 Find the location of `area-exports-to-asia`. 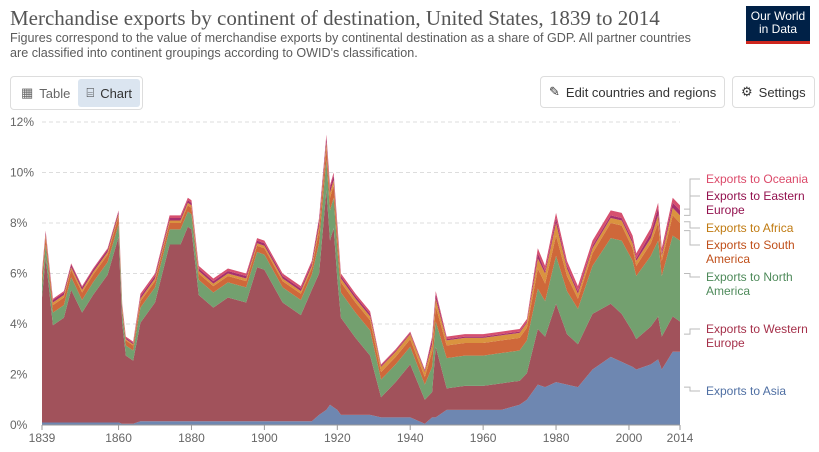

area-exports-to-asia is located at coordinates (361, 388).